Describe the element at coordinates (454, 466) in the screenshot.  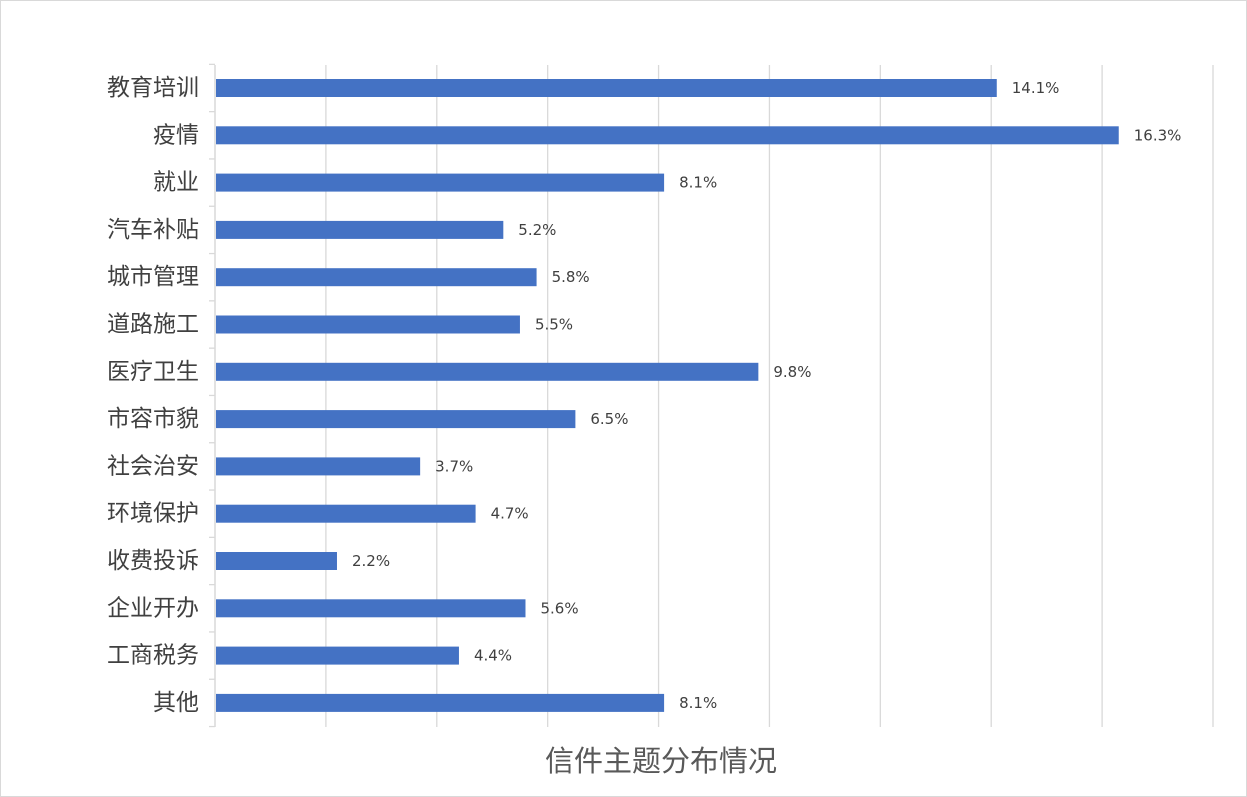
I see `data-label: 3.7%` at that location.